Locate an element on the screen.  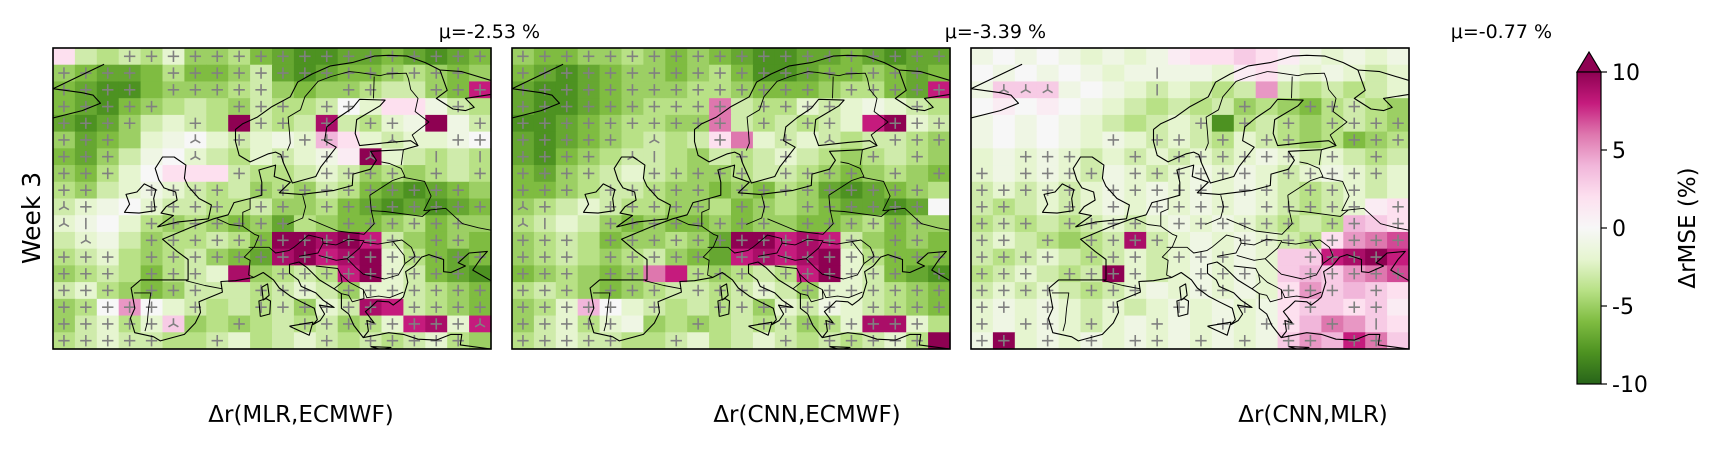
colorbar: 10 5 0 -5 -10 ΔrMSE (%) is located at coordinates (1638, 224).